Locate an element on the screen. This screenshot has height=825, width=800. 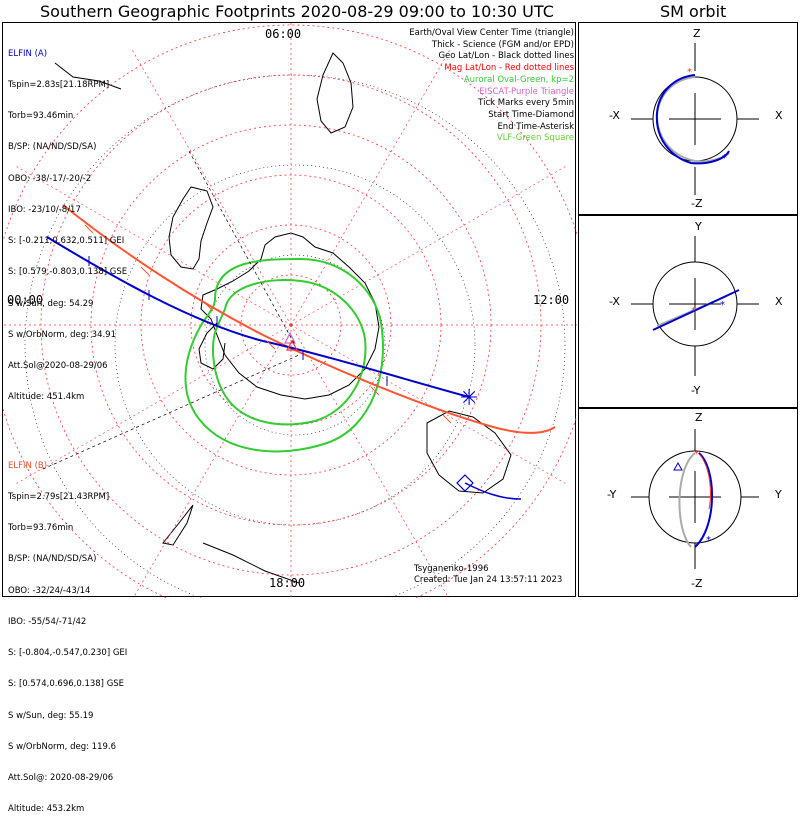
legend-item: EISCAT-Purple Triangle is located at coordinates (526, 91).